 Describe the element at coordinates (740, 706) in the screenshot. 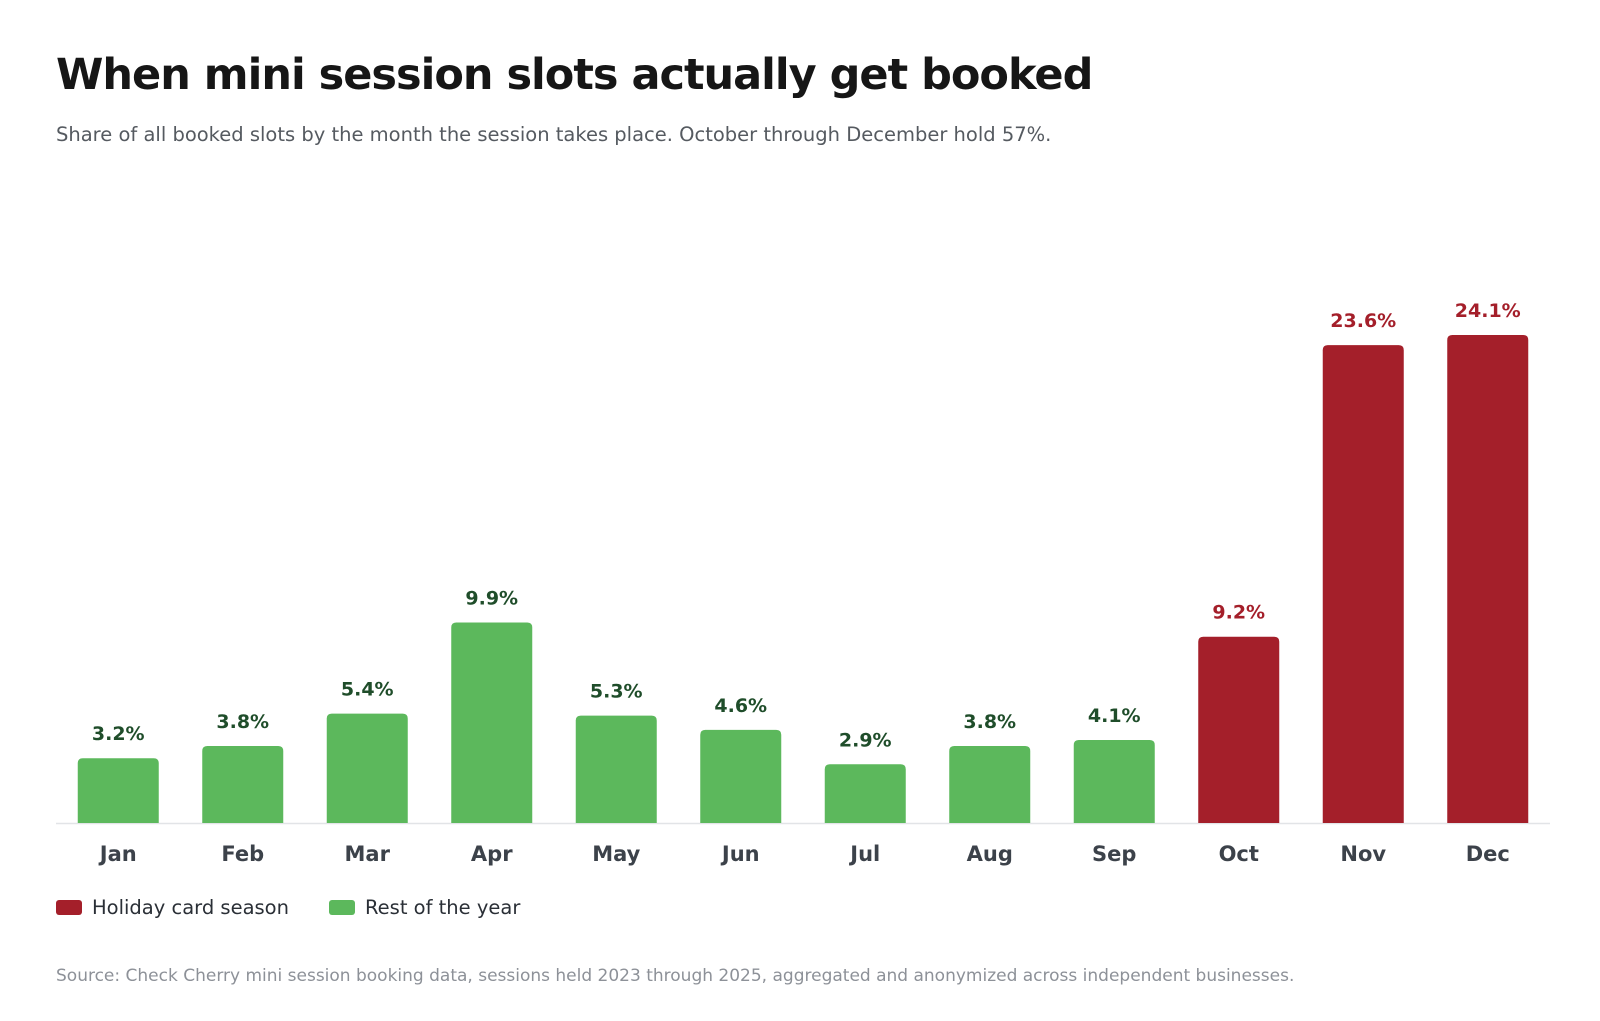

I see `value-label-jun: 4.6%` at that location.